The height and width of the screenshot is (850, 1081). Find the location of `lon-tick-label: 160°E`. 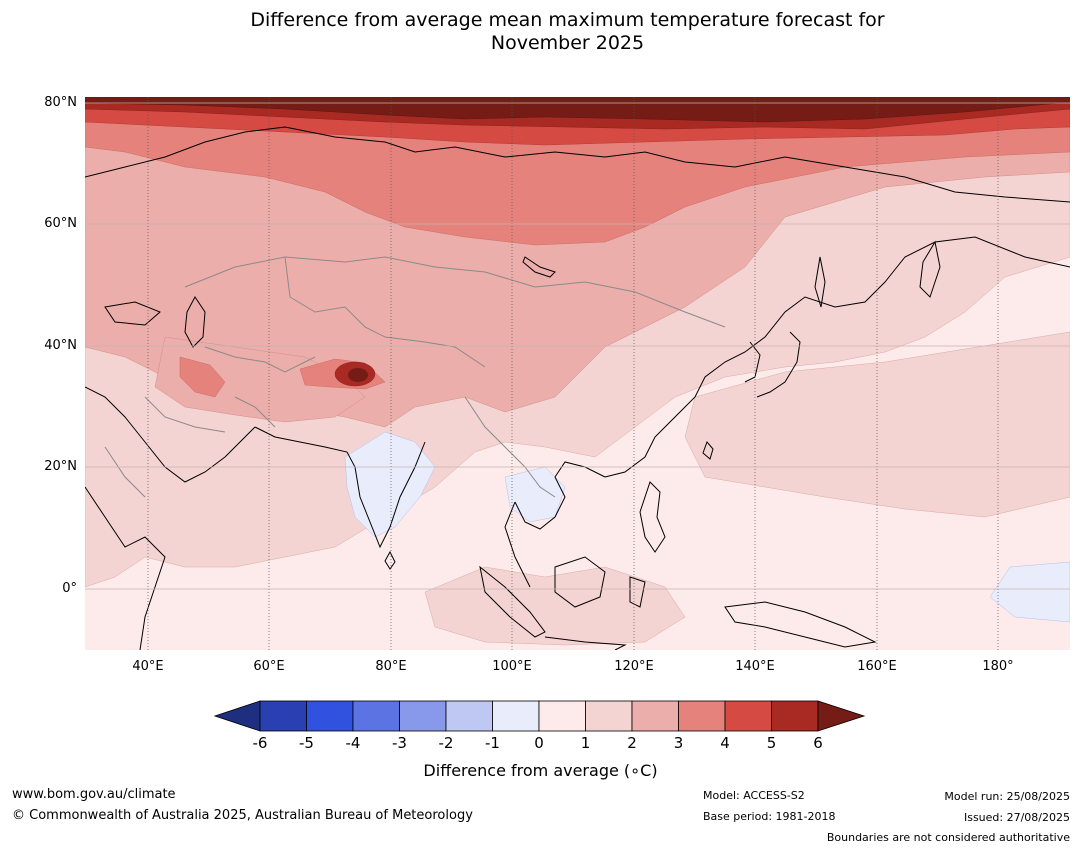

lon-tick-label: 160°E is located at coordinates (877, 666).